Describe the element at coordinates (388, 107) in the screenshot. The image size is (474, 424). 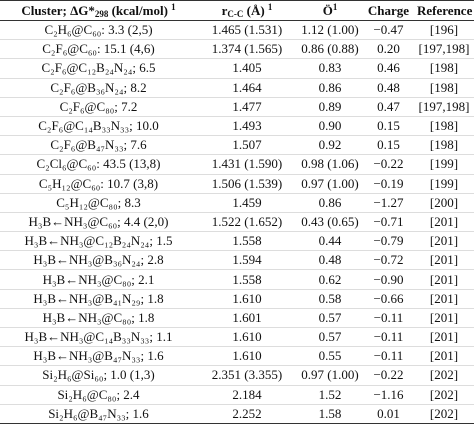
I see `table-cell: 0.47` at that location.